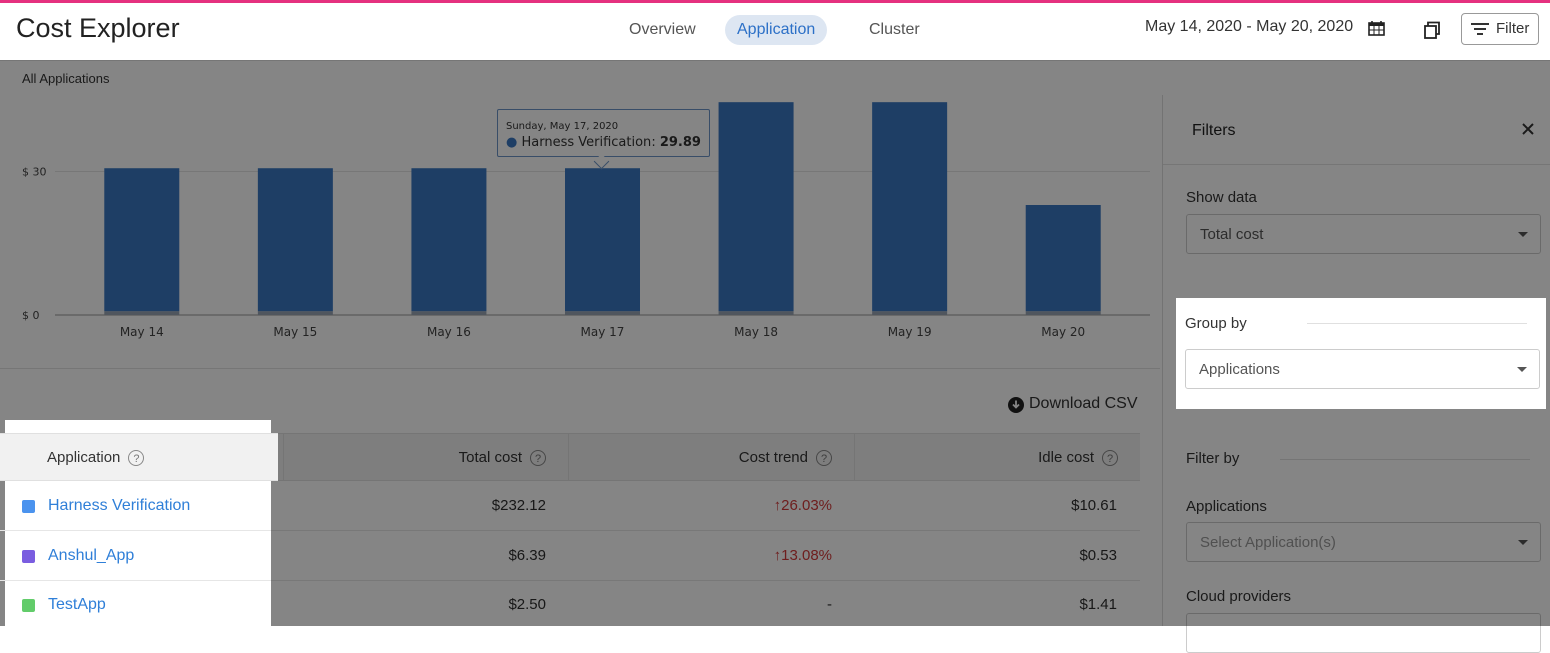 The width and height of the screenshot is (1550, 653). Describe the element at coordinates (295, 332) in the screenshot. I see `x-tick-label: May 15` at that location.